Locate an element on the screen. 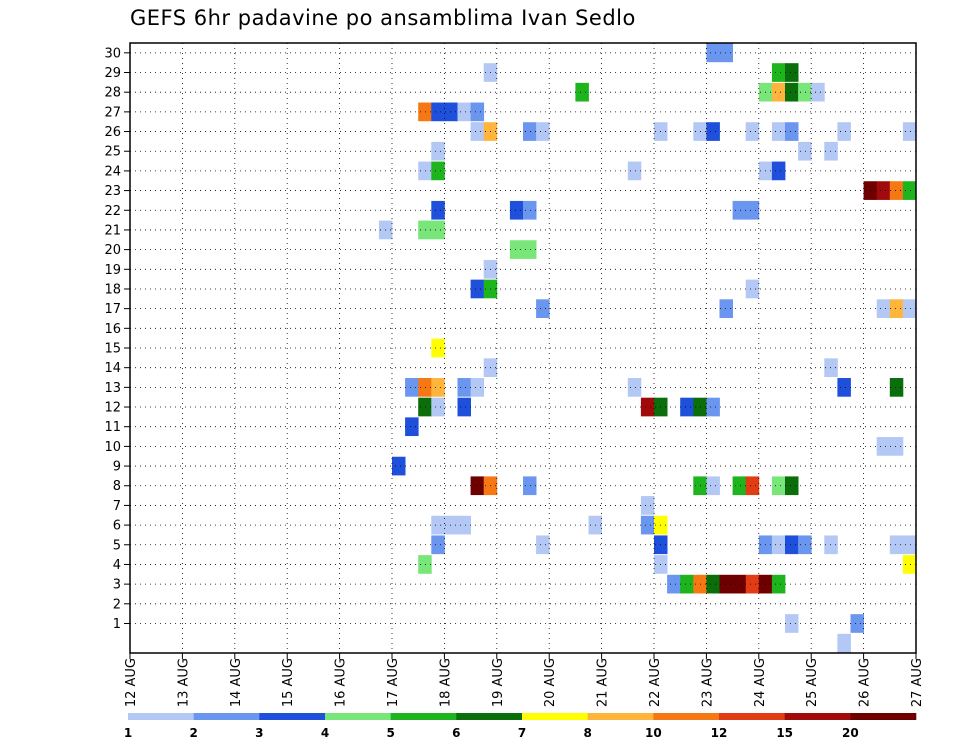 This screenshot has width=960, height=742. x-tick-label: 12 AUG is located at coordinates (131, 682).